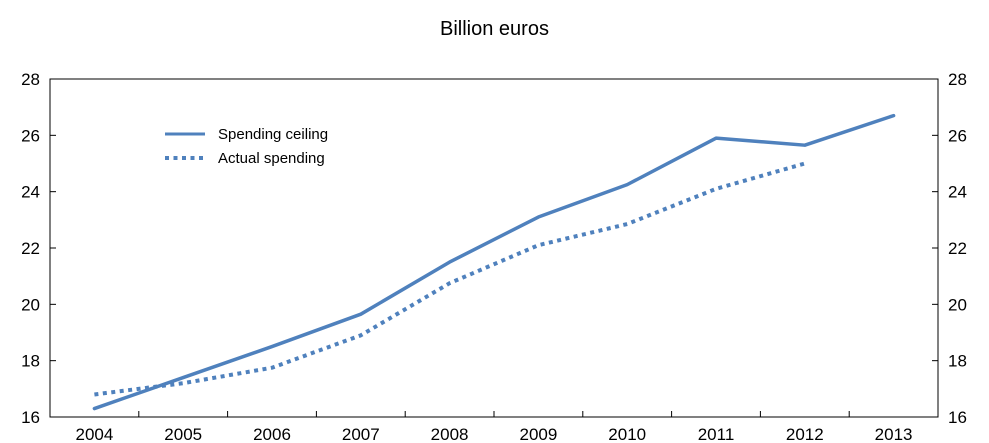 The width and height of the screenshot is (989, 443). Describe the element at coordinates (30, 304) in the screenshot. I see `y-tick-label-left: 20` at that location.